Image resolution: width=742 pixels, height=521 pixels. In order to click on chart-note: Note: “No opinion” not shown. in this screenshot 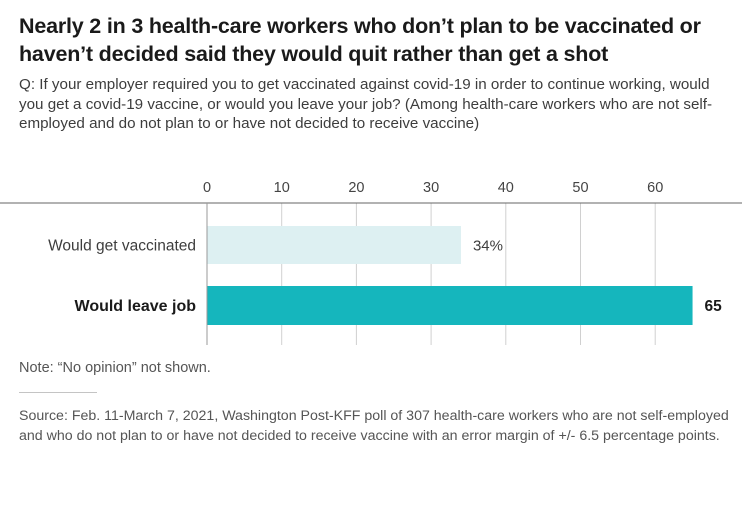, I will do `click(115, 368)`.